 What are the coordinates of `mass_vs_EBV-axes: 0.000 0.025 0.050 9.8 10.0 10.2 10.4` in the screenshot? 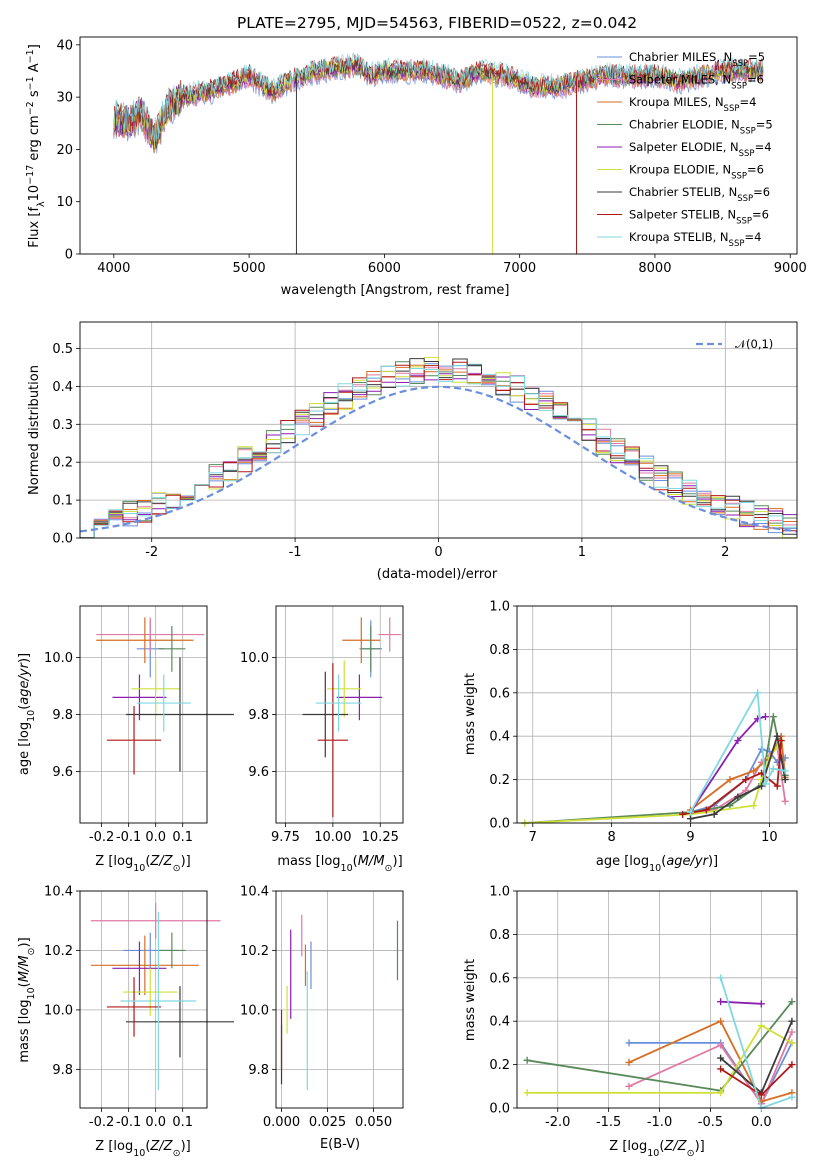 It's located at (321, 1007).